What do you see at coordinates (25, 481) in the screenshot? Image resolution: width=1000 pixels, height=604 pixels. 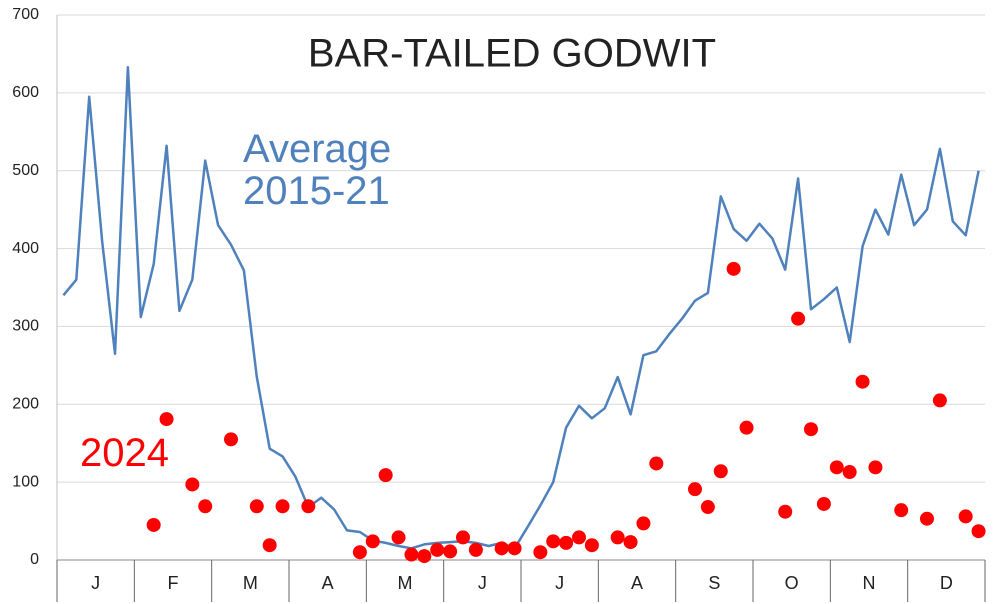 I see `y-tick-label: 100` at bounding box center [25, 481].